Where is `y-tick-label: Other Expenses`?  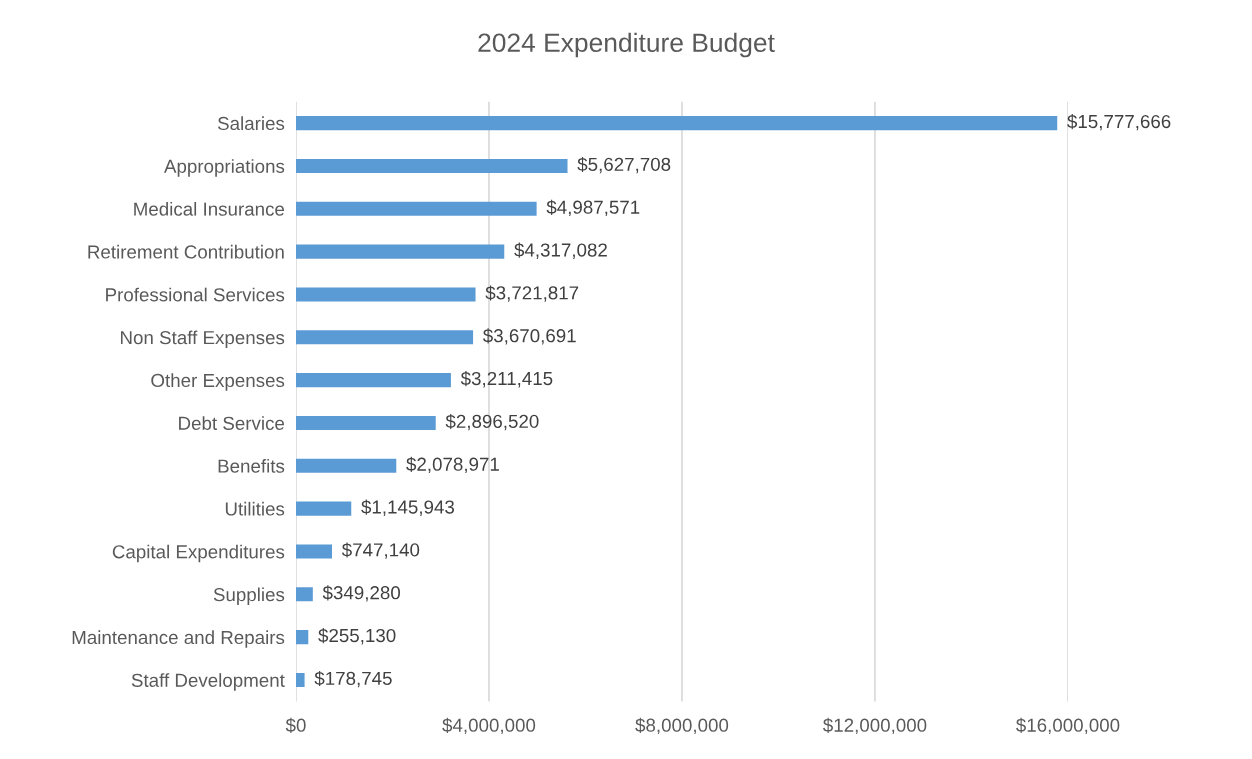 y-tick-label: Other Expenses is located at coordinates (218, 382).